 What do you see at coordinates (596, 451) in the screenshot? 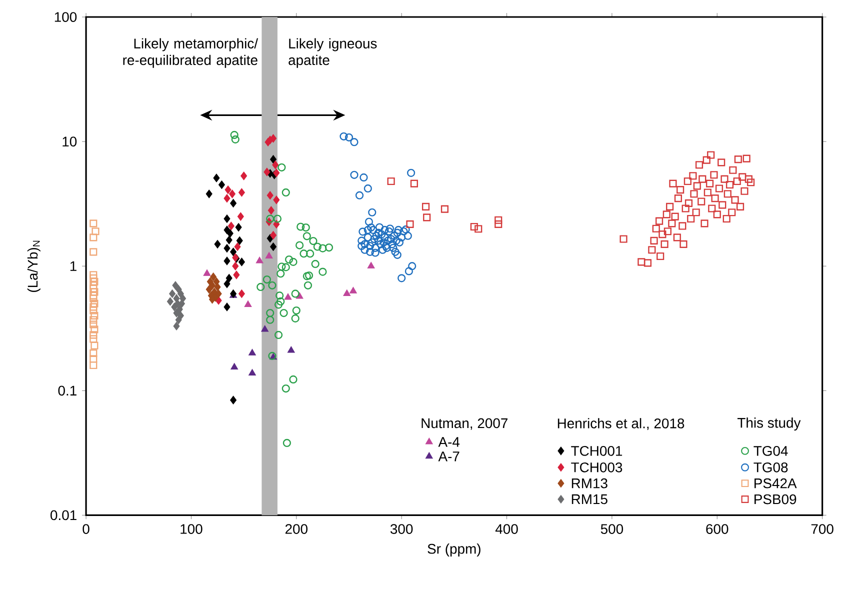
I see `legend-label: TCH001` at bounding box center [596, 451].